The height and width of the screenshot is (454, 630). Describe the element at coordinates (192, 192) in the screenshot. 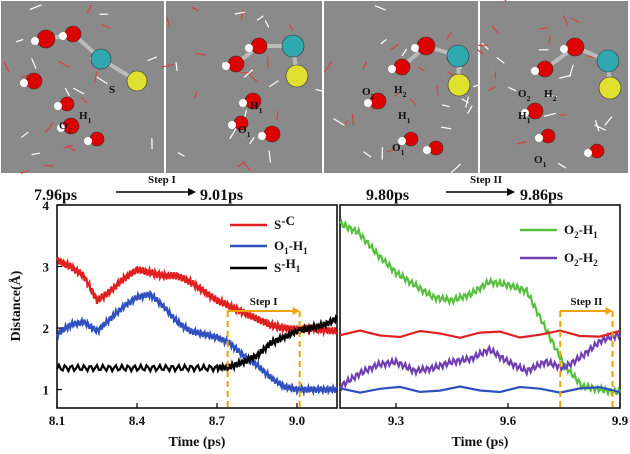

I see `step-arrow-1-head` at that location.